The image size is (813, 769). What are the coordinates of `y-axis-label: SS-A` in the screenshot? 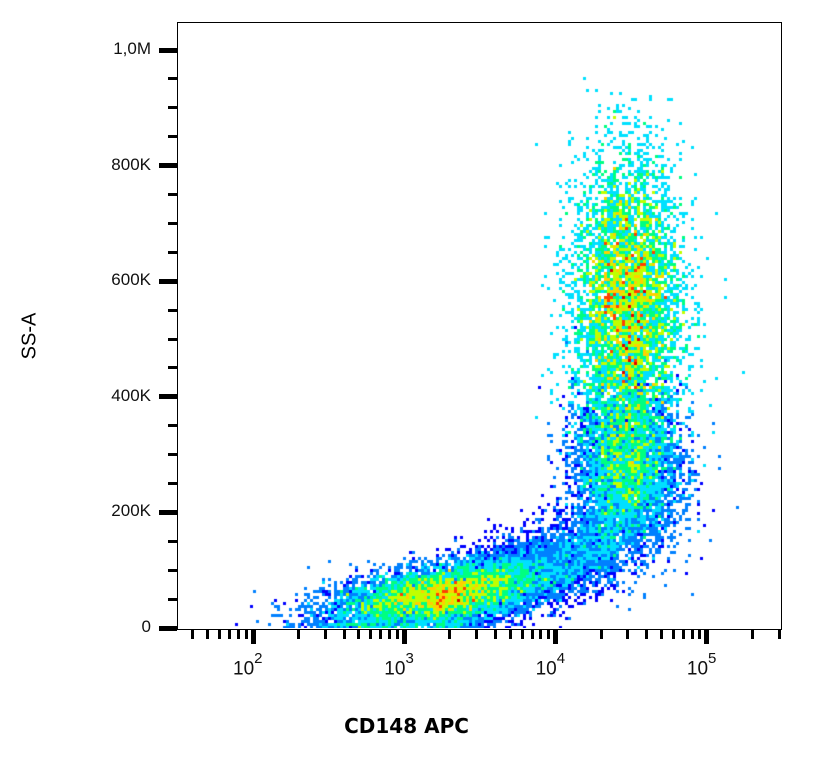 It's located at (29, 336).